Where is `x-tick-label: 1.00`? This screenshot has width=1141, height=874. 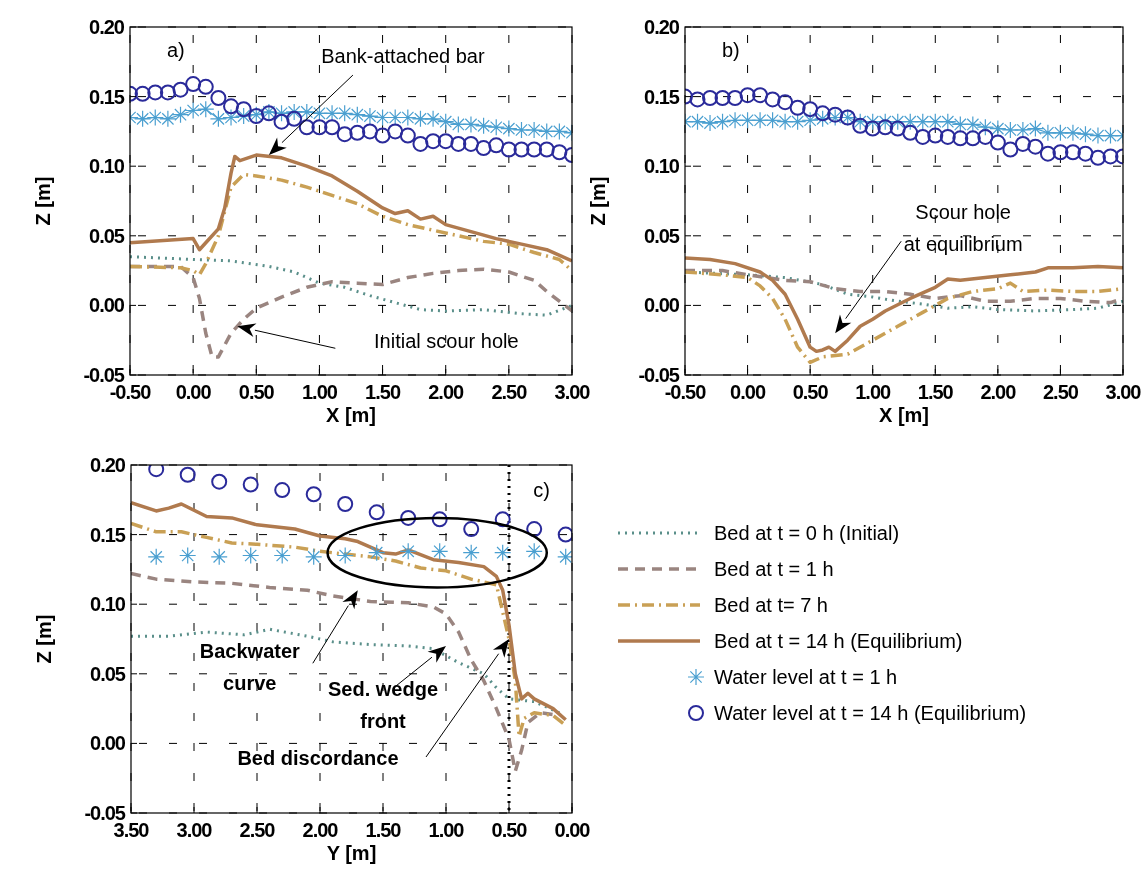
x-tick-label: 1.00 is located at coordinates (873, 392).